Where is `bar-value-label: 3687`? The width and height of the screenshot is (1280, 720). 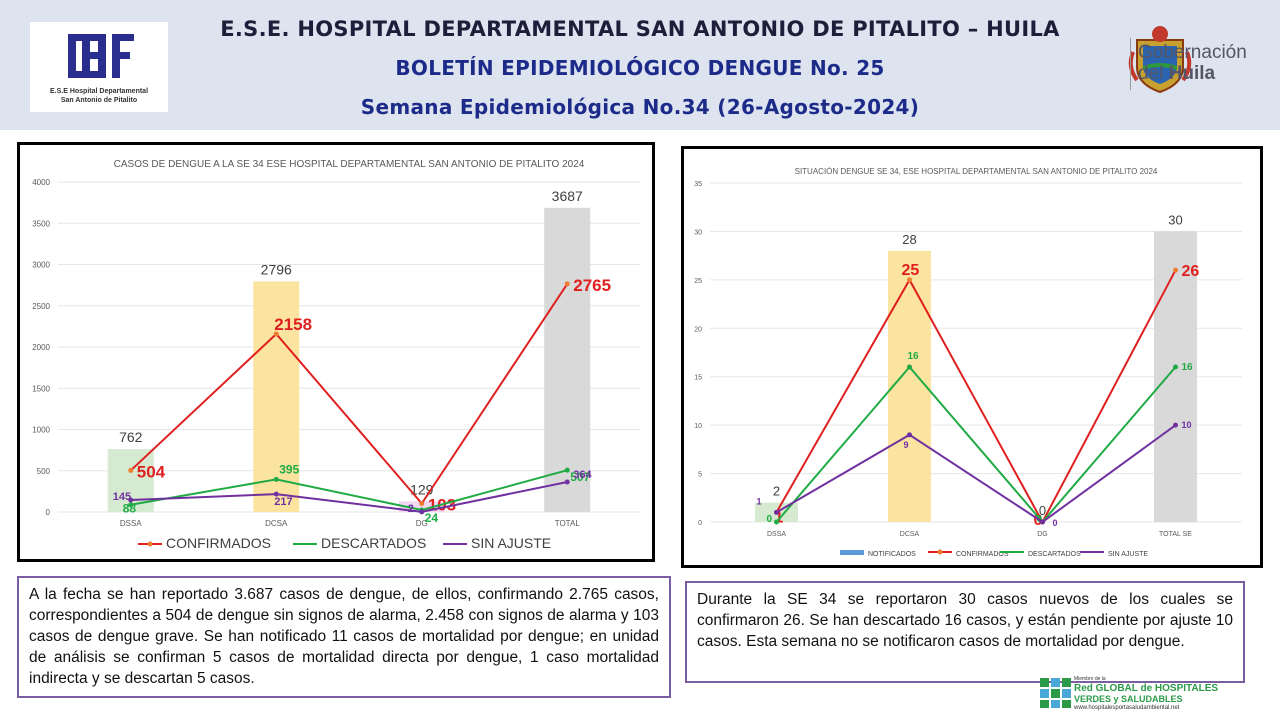 bar-value-label: 3687 is located at coordinates (567, 196).